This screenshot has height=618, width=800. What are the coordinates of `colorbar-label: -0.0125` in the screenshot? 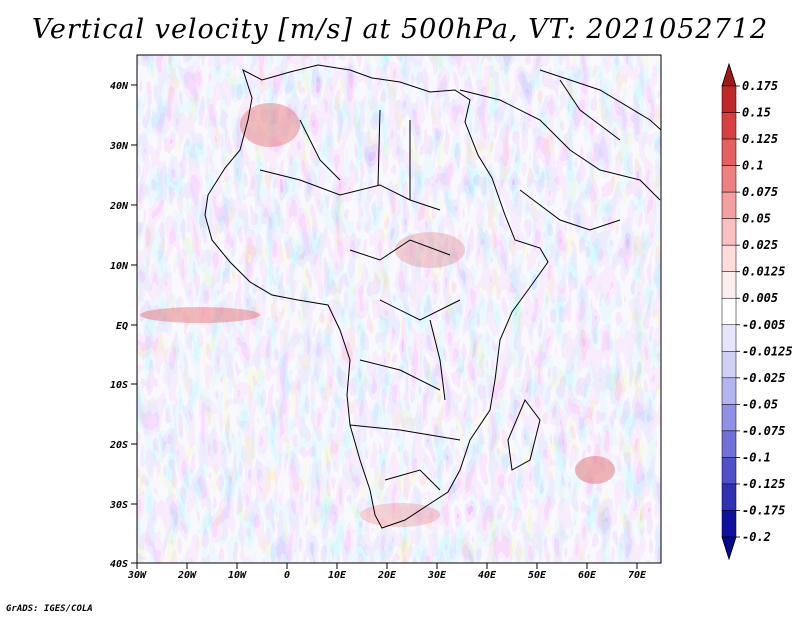 It's located at (767, 351).